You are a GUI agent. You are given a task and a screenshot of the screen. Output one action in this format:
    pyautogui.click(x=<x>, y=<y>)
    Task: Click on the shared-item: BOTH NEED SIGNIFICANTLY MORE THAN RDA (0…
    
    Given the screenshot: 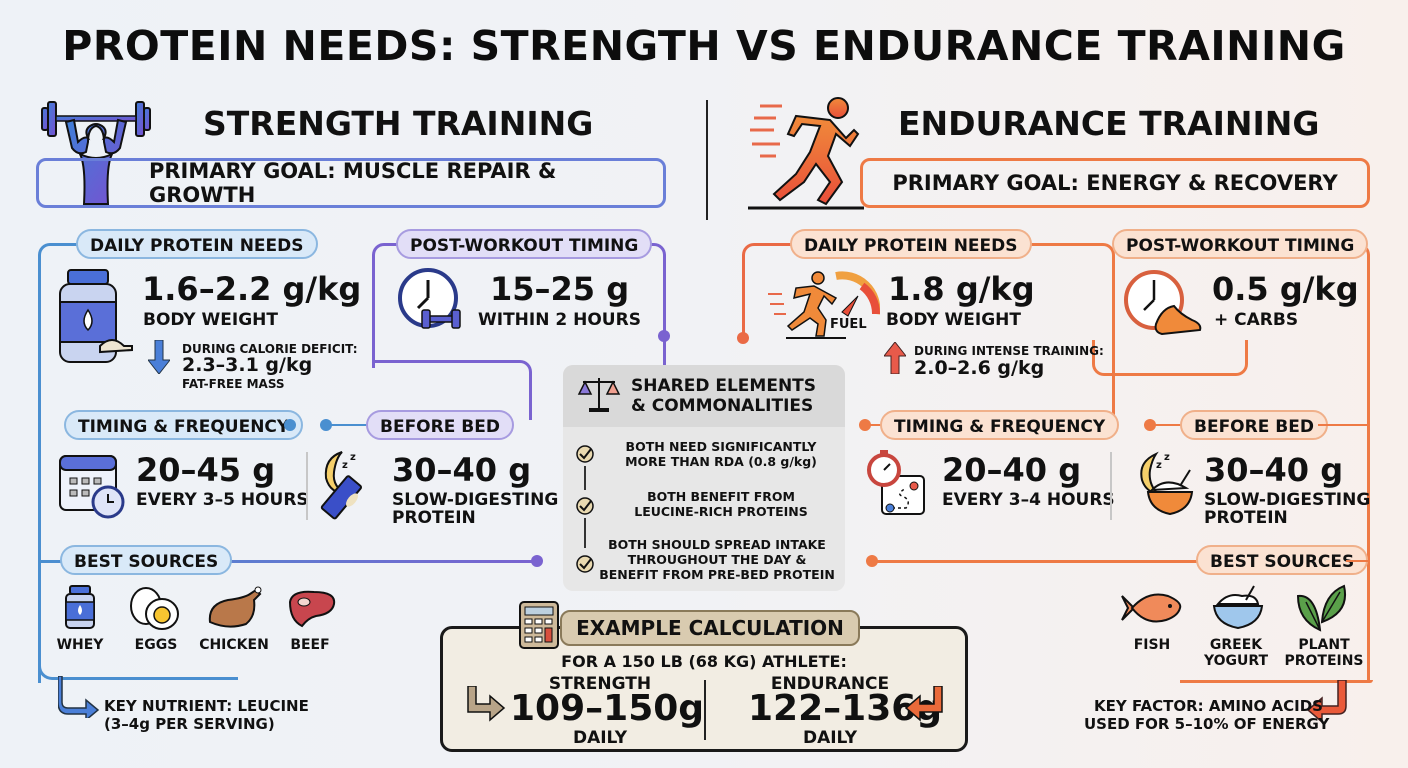 What is the action you would take?
    pyautogui.click(x=721, y=454)
    